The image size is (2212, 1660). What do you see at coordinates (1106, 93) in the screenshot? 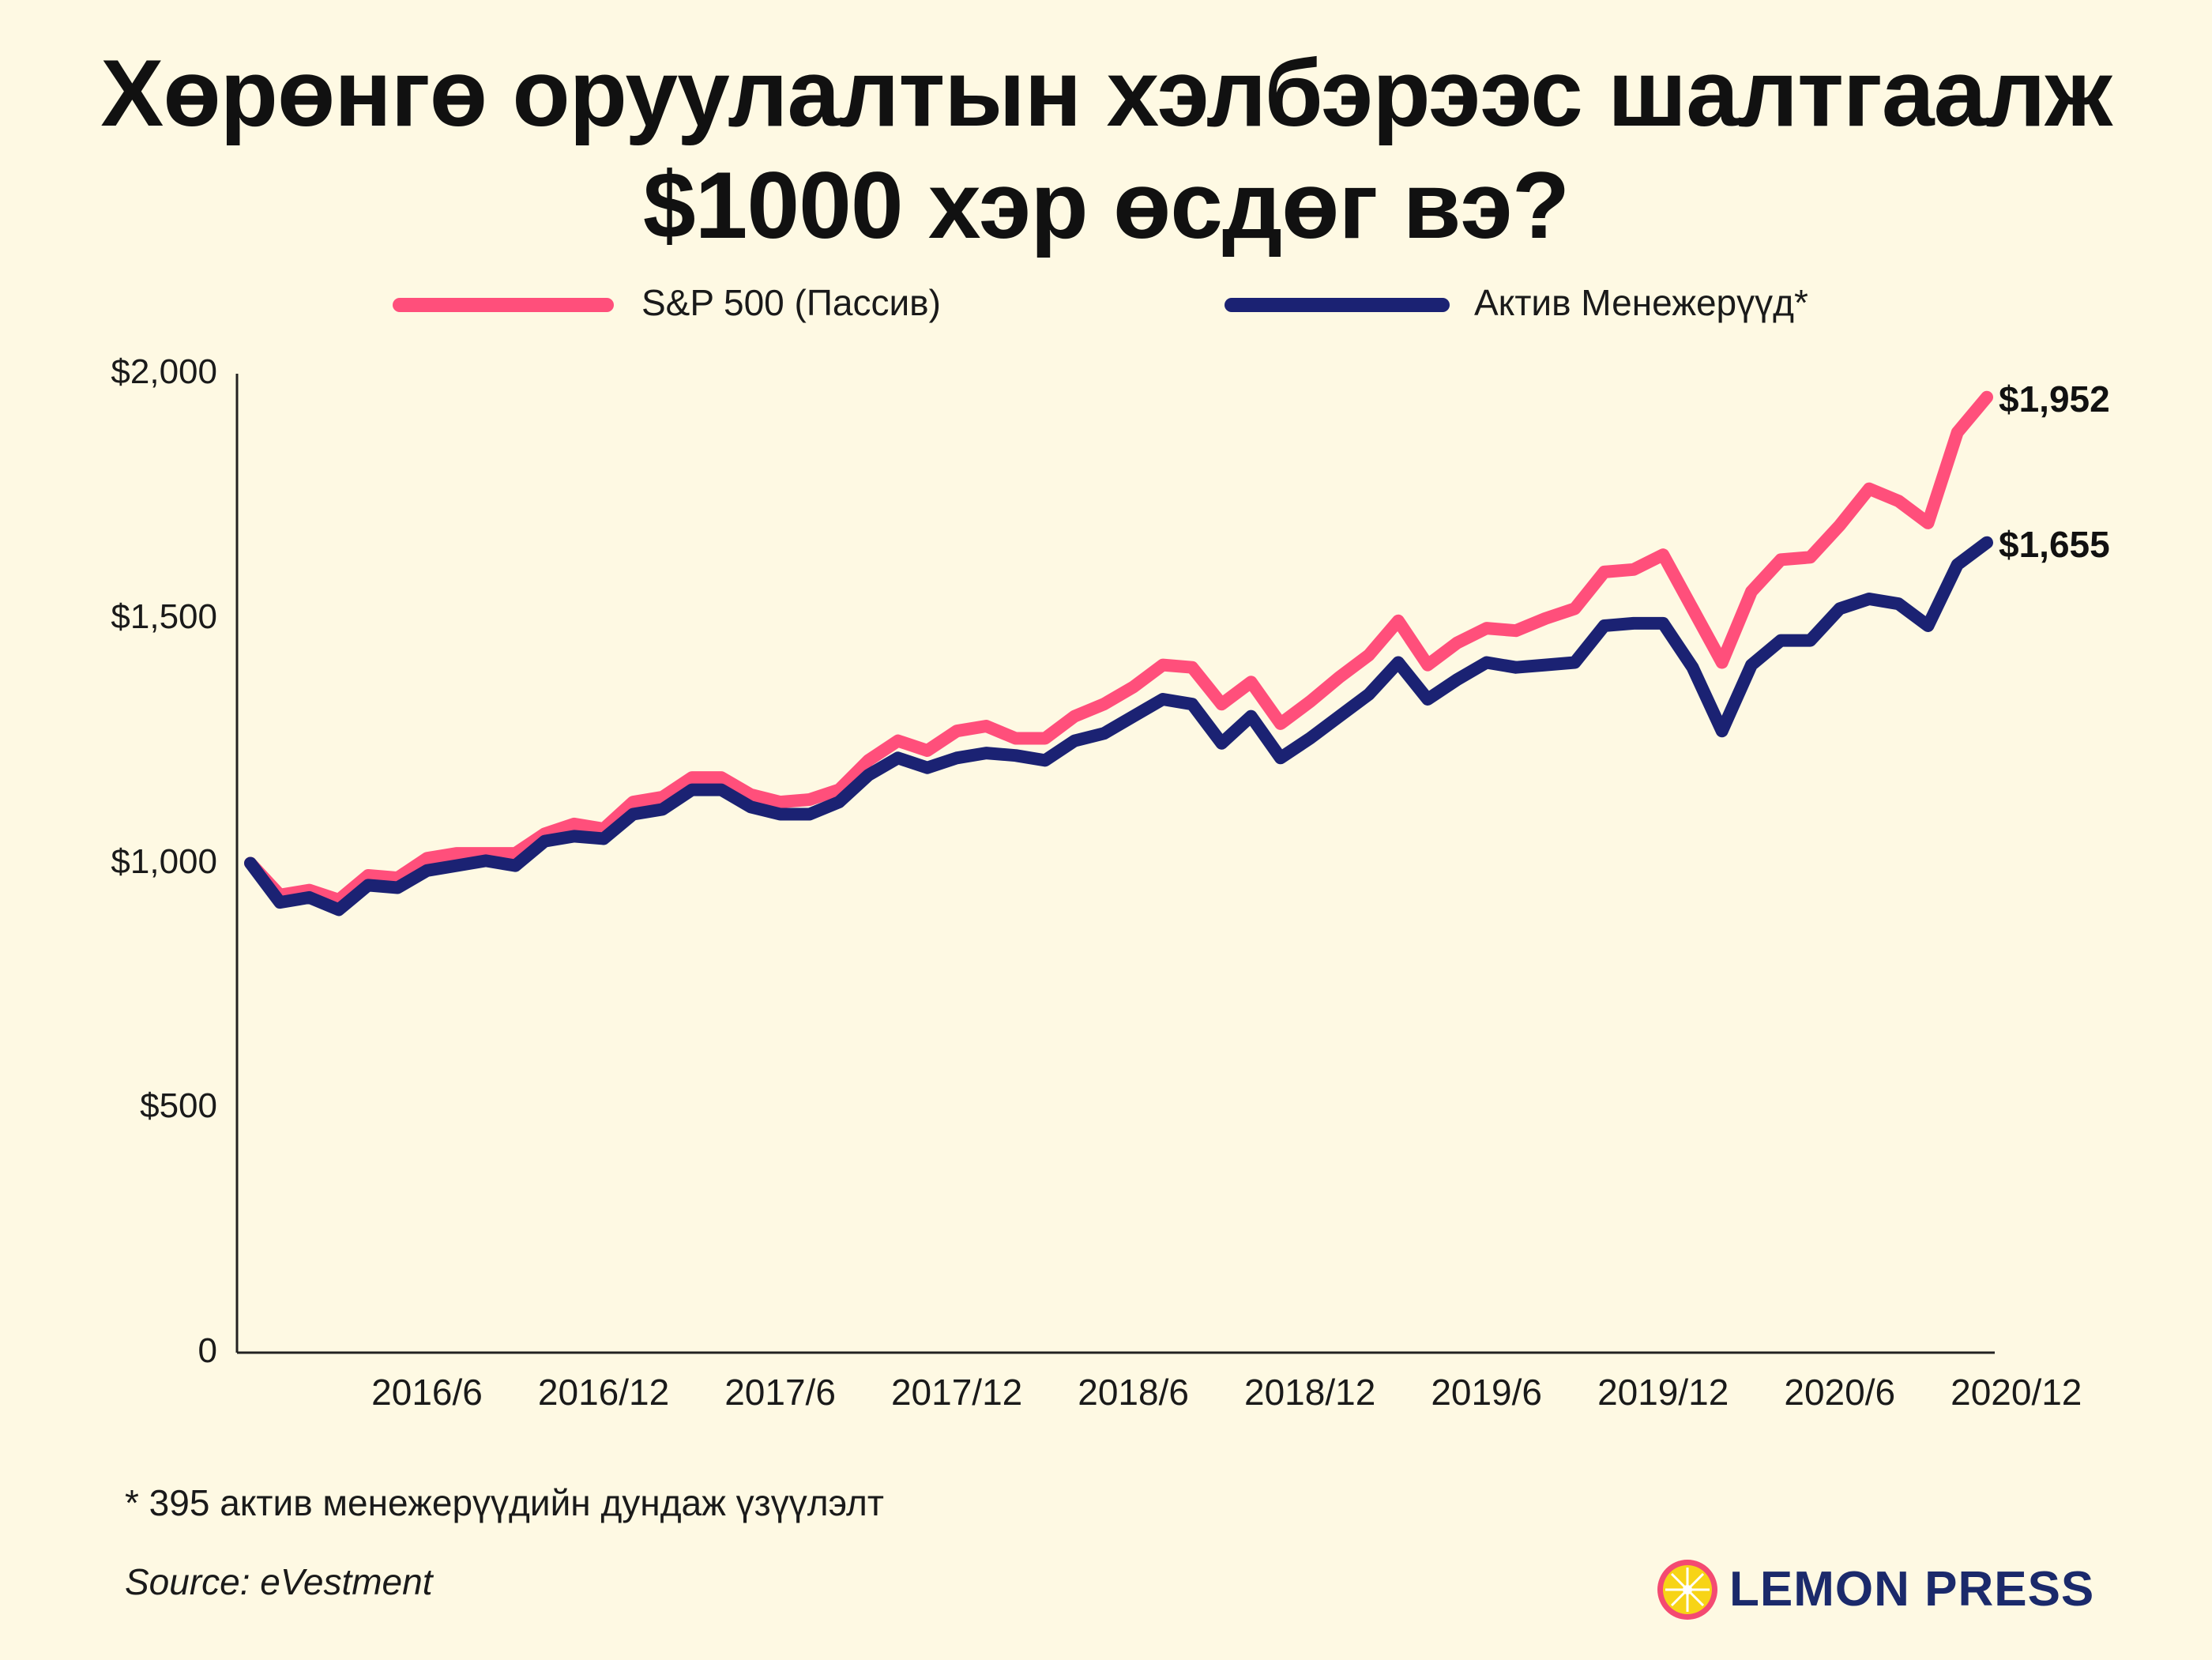
I see `chart-title-line-1: Хөрөнгө оруулалтын хэлбэрээс шалтгаалж` at bounding box center [1106, 93].